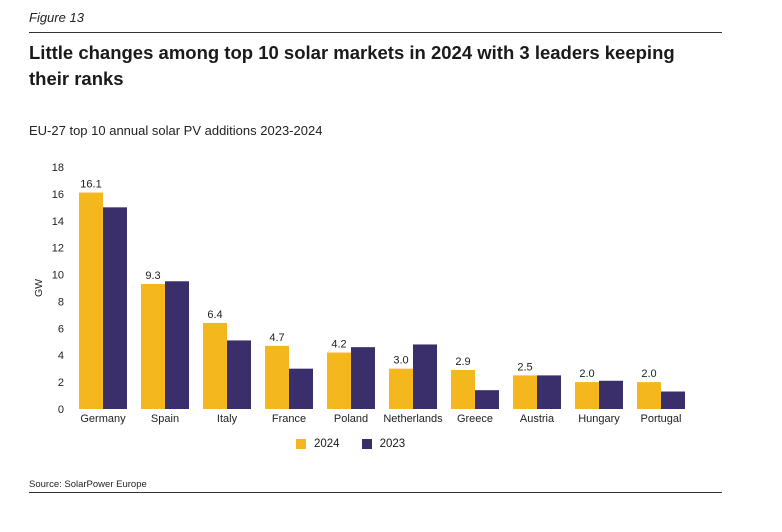 The height and width of the screenshot is (532, 782). Describe the element at coordinates (39, 288) in the screenshot. I see `y-axis-label: GW` at that location.